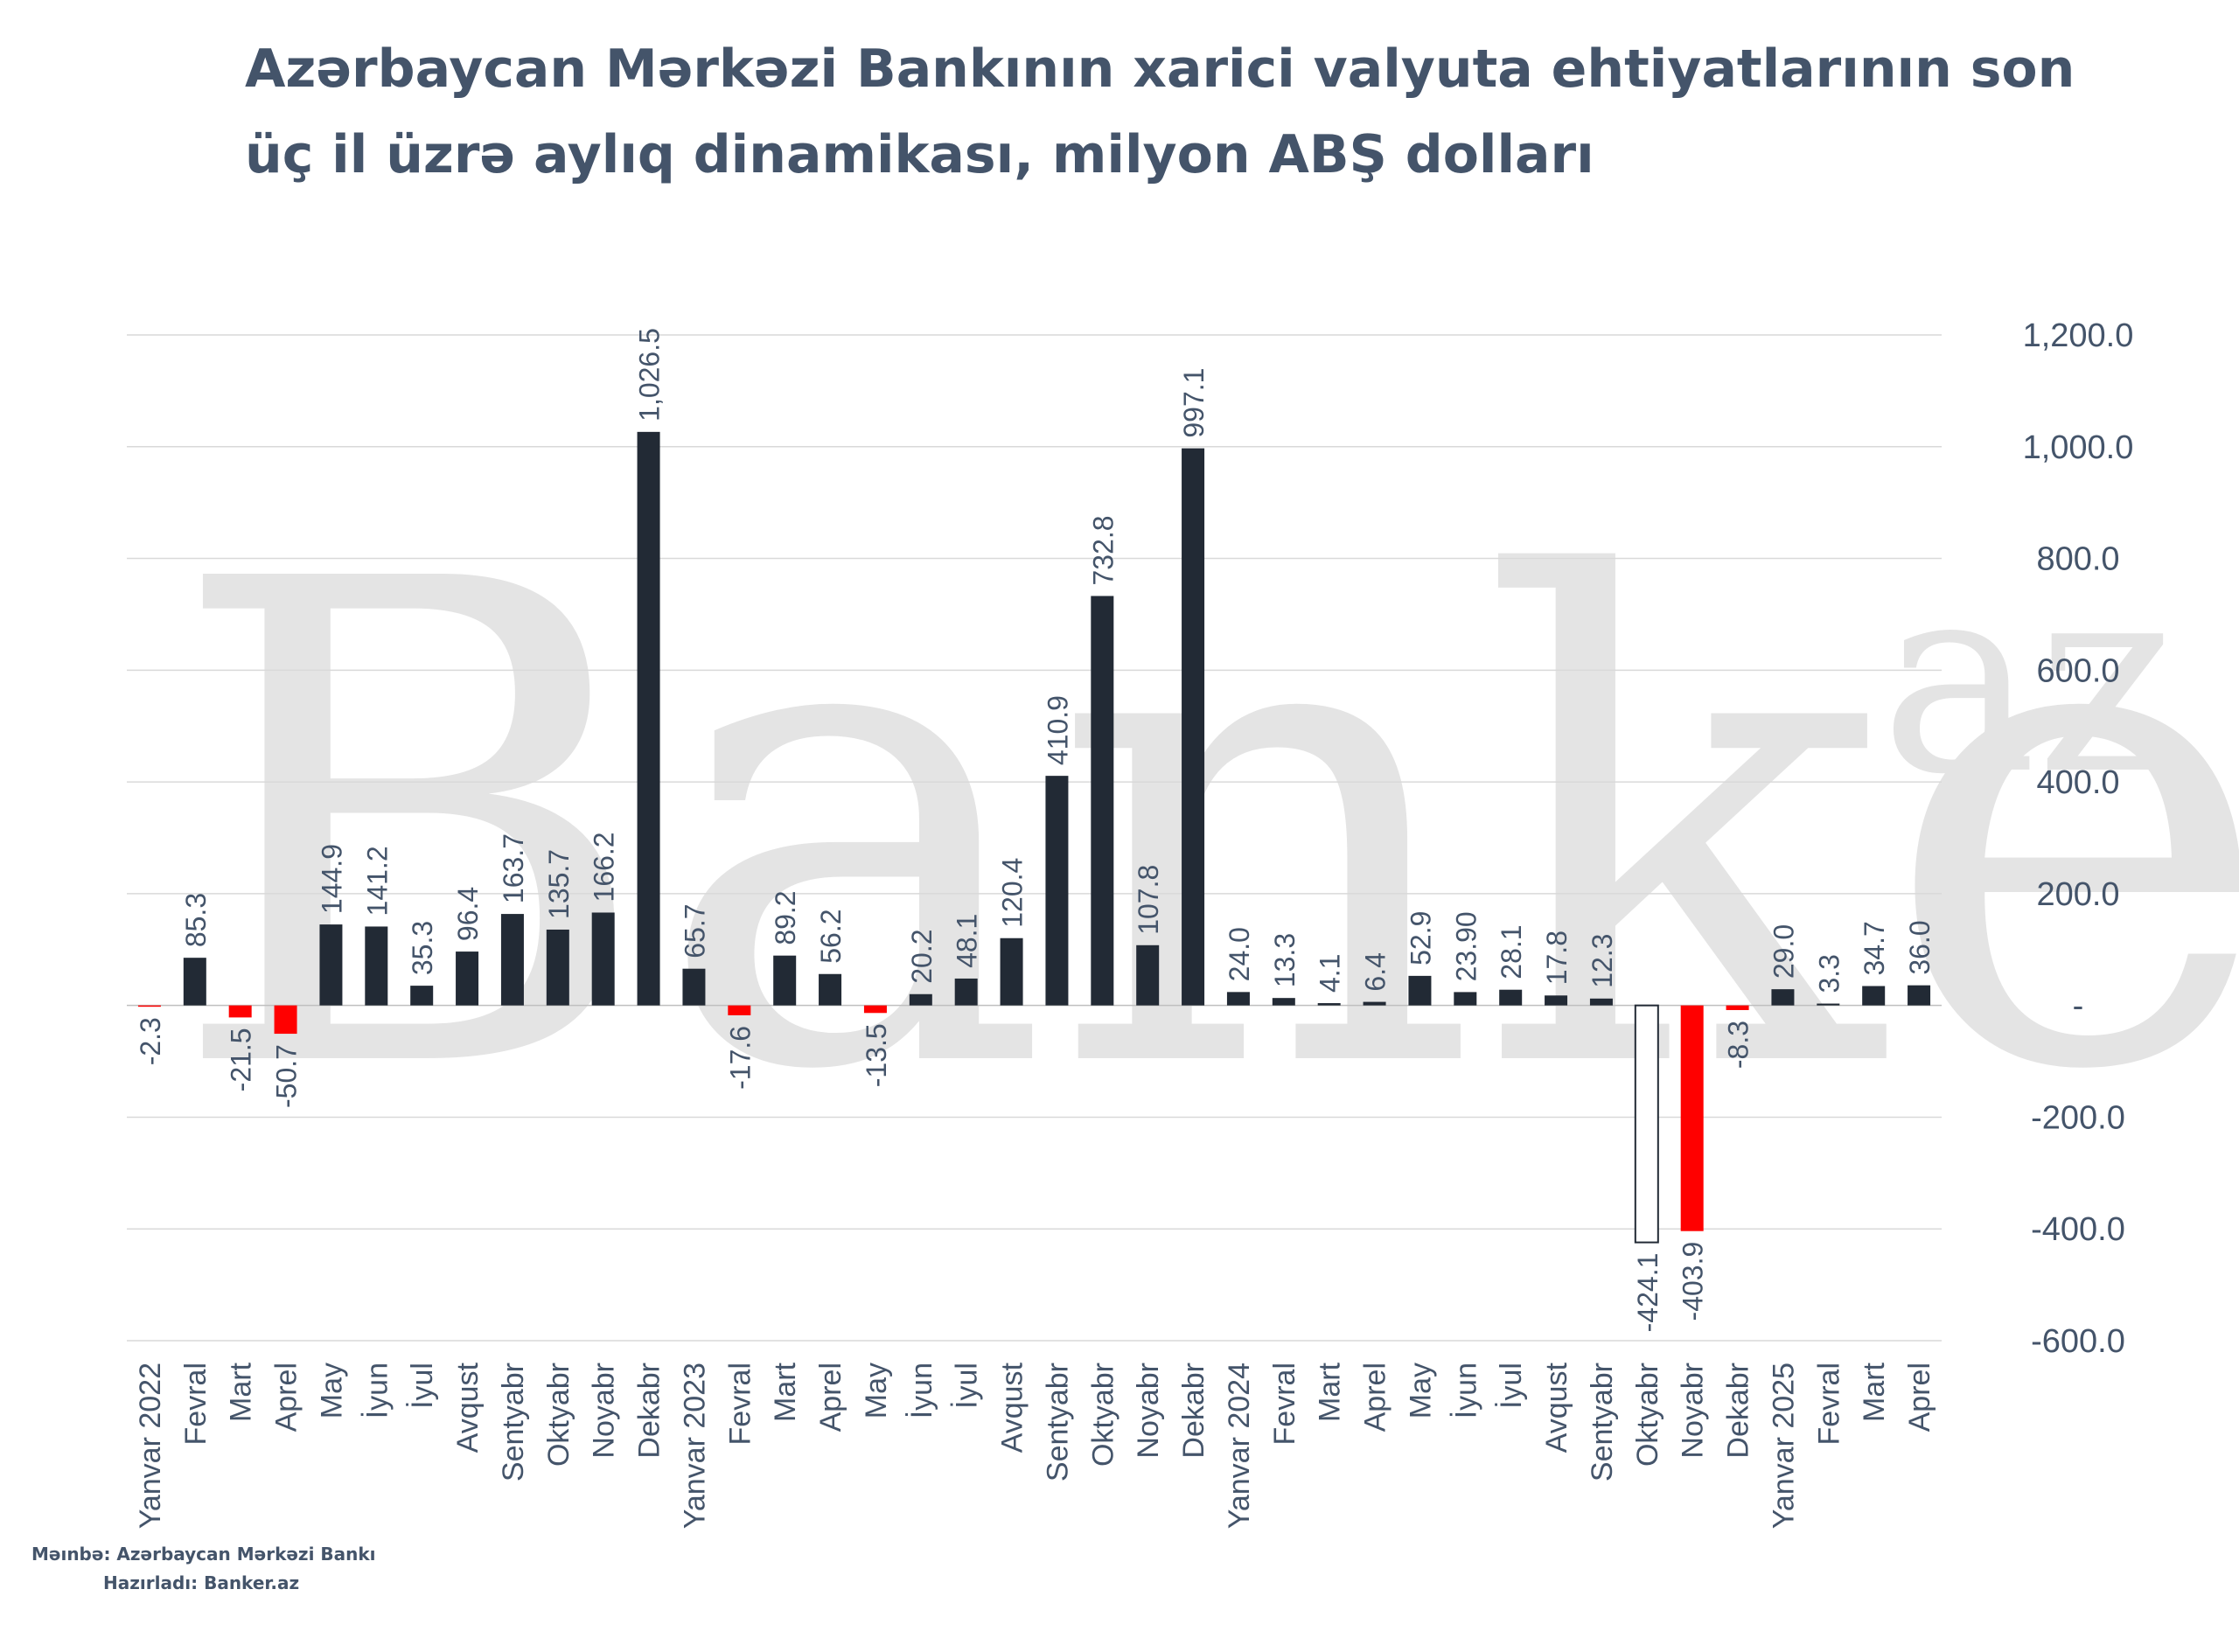 Image resolution: width=2239 pixels, height=1652 pixels. What do you see at coordinates (1239, 1446) in the screenshot?
I see `x-tick-label: Yanvar 2024` at bounding box center [1239, 1446].